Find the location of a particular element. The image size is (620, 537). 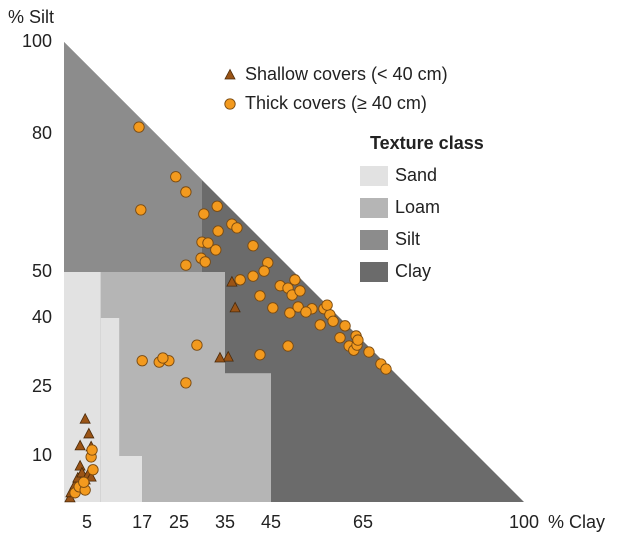

x-tick-label: 25 is located at coordinates (179, 522).